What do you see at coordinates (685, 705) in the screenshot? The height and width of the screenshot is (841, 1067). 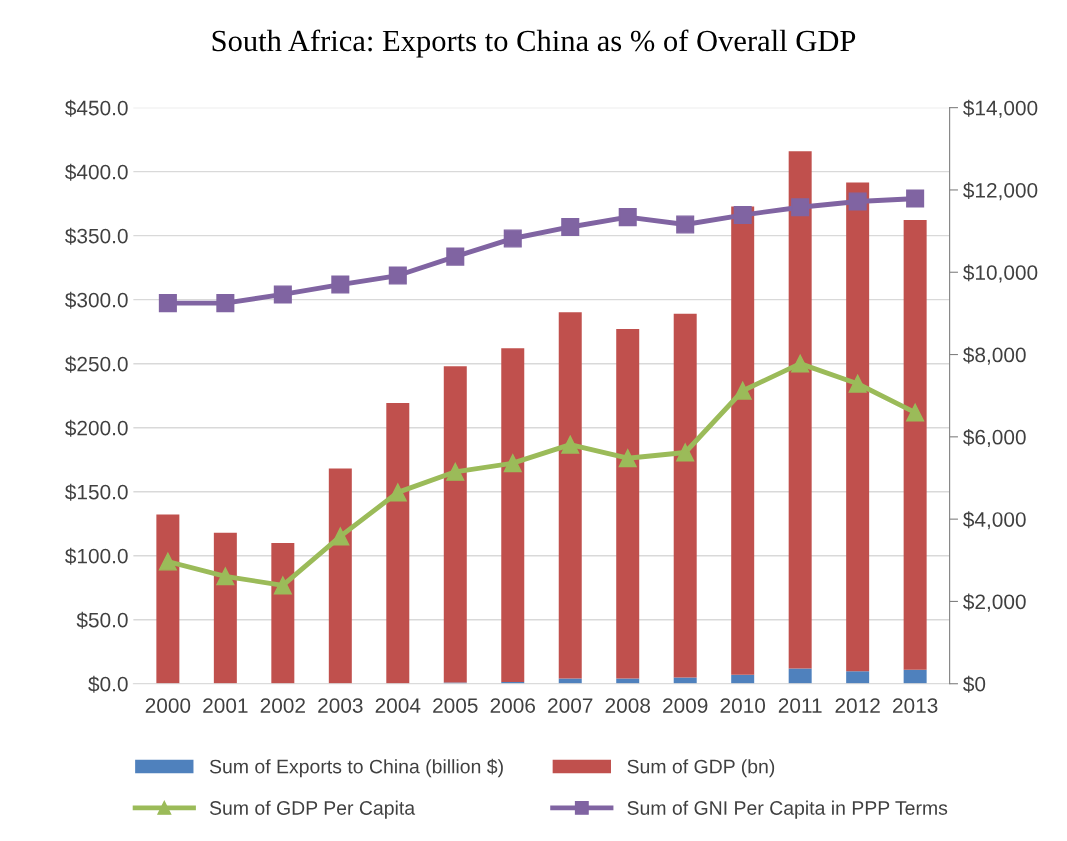 I see `x-tick-label: 2009` at bounding box center [685, 705].